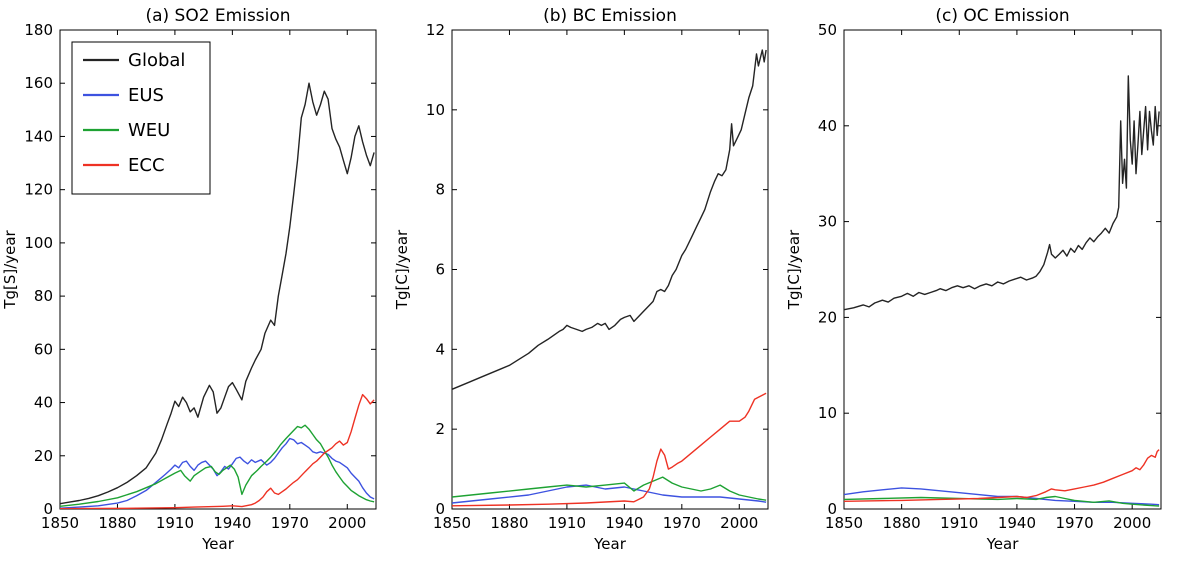 Image resolution: width=1177 pixels, height=561 pixels. Describe the element at coordinates (149, 130) in the screenshot. I see `legend-label-weu: WEU` at that location.